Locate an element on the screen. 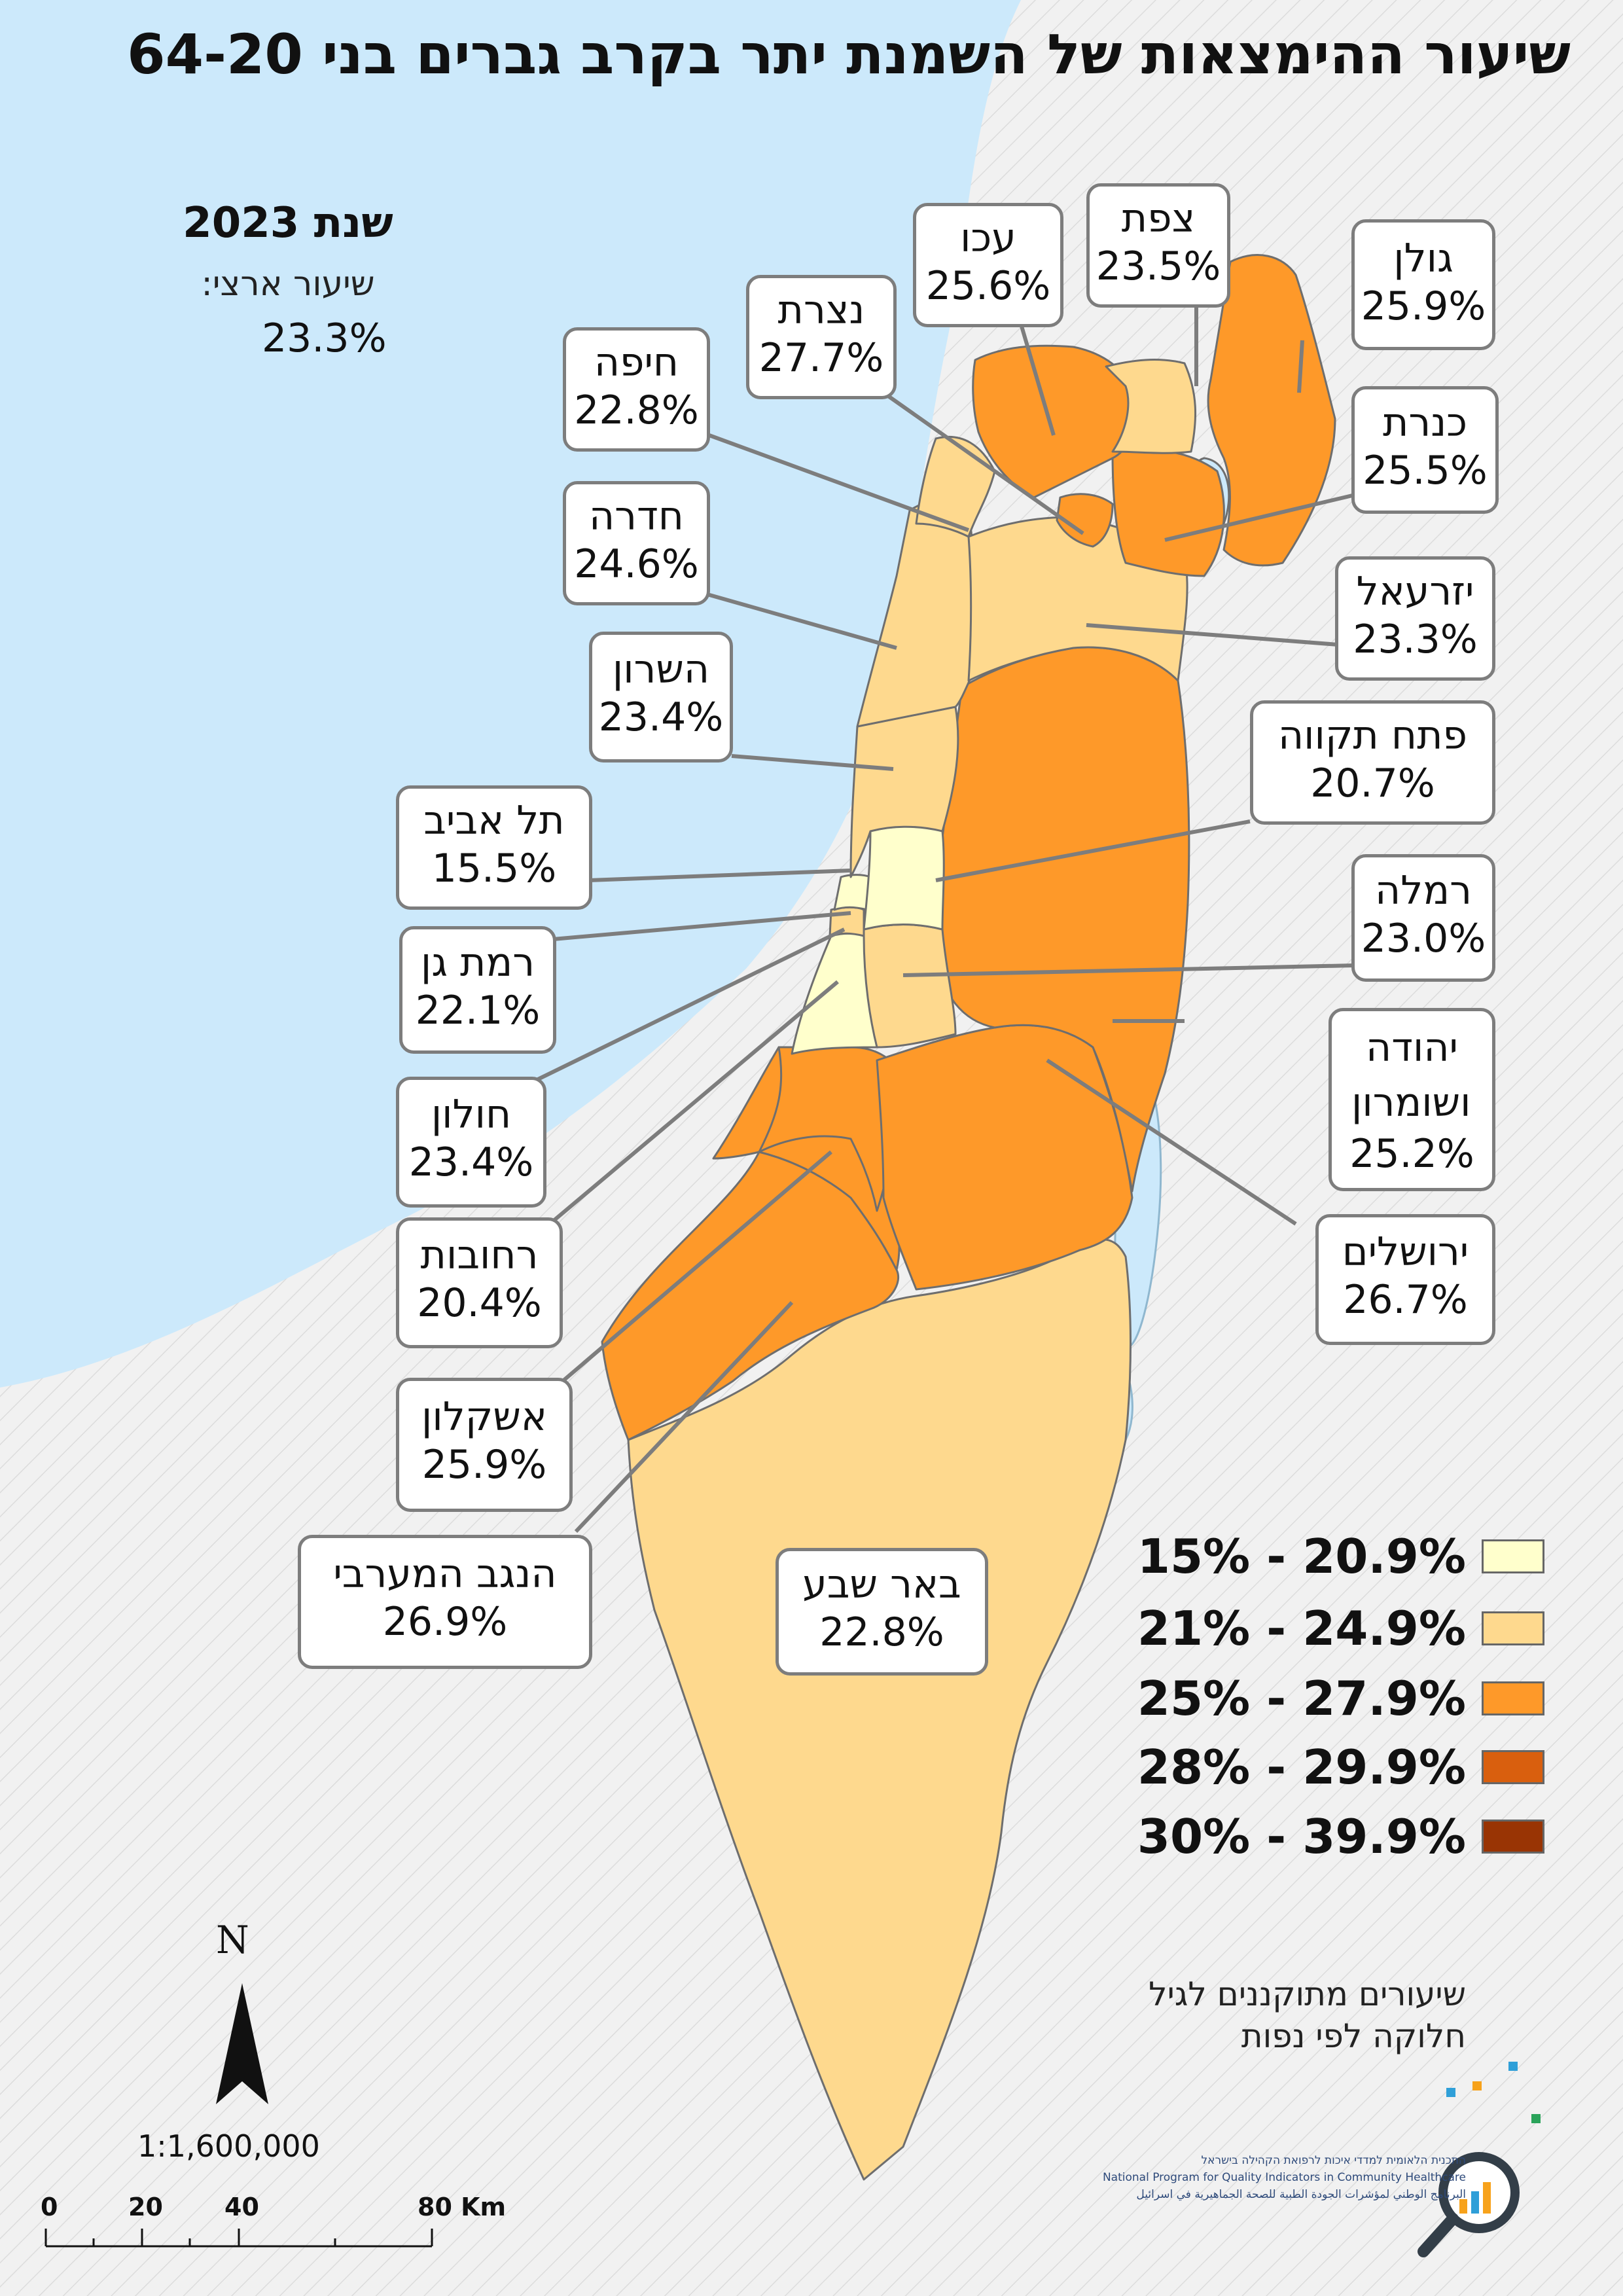 Image resolution: width=1623 pixels, height=2296 pixels. district-name: גולן is located at coordinates (1424, 258).